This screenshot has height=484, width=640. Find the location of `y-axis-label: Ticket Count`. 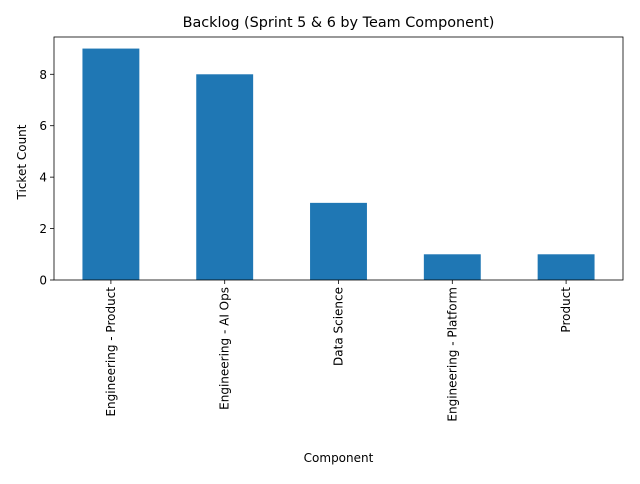

y-axis-label: Ticket Count is located at coordinates (22, 162).